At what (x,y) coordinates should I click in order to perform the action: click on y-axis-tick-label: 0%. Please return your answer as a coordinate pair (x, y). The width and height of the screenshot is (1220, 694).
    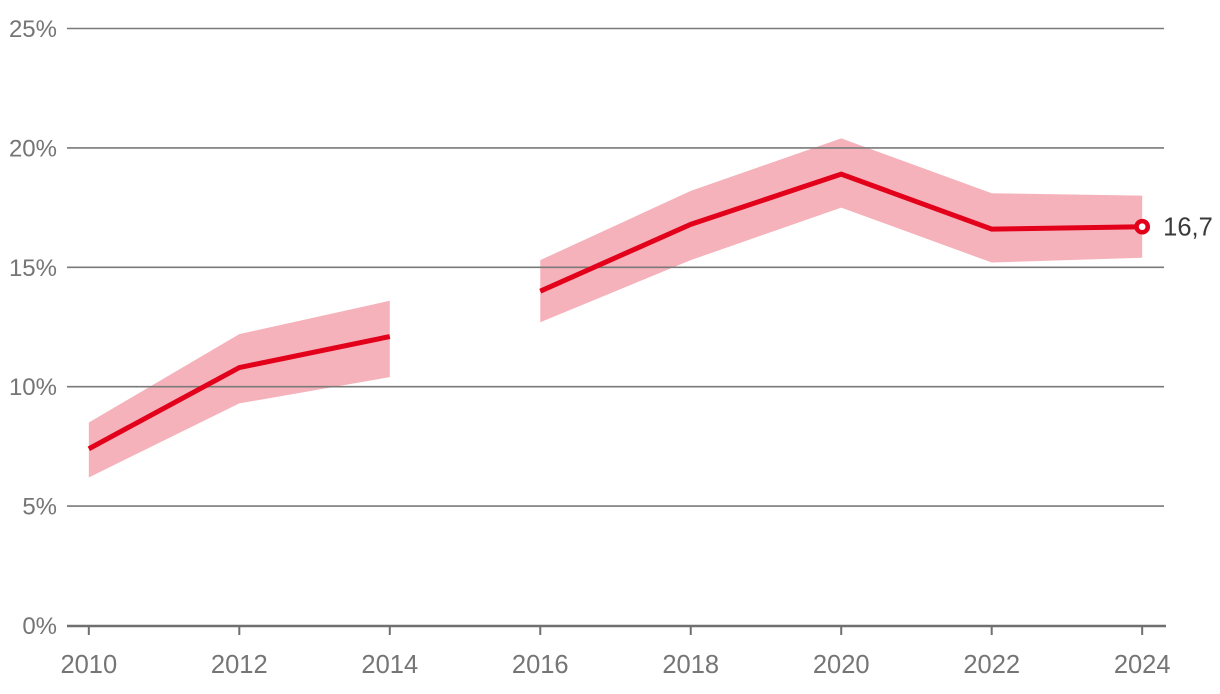
    Looking at the image, I should click on (39, 626).